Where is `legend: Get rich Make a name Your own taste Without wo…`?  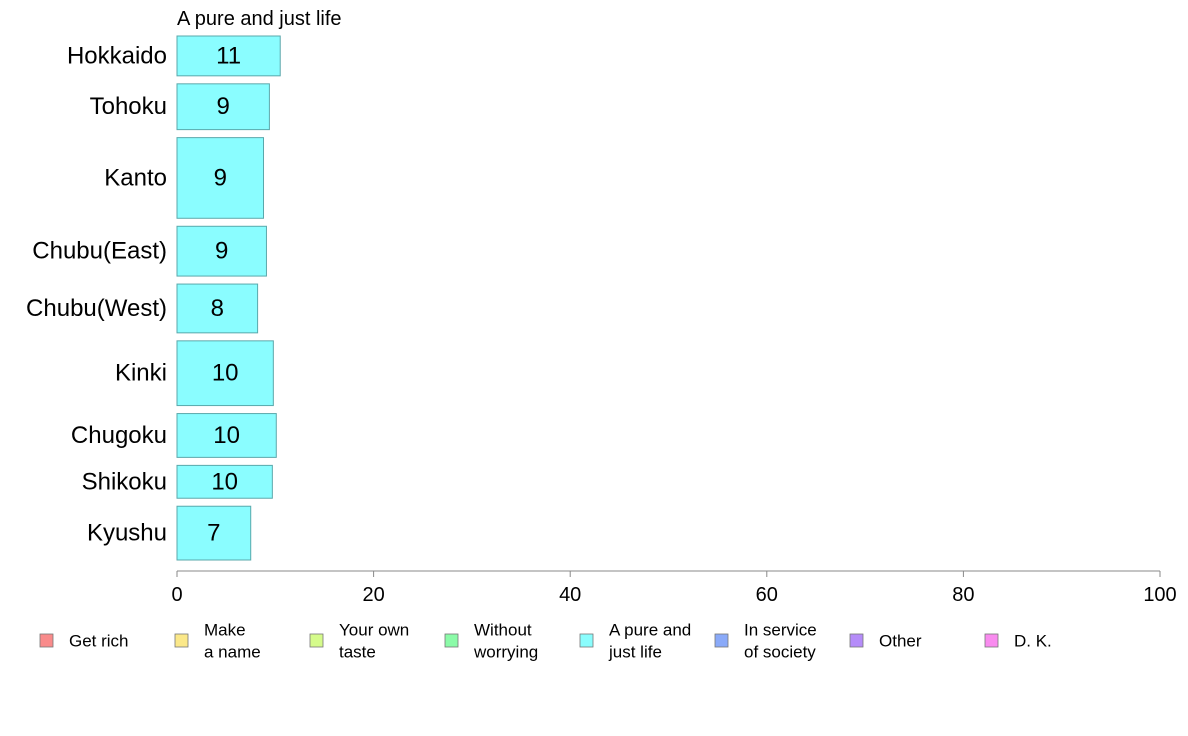
legend: Get rich Make a name Your own taste Without wo… is located at coordinates (545, 641).